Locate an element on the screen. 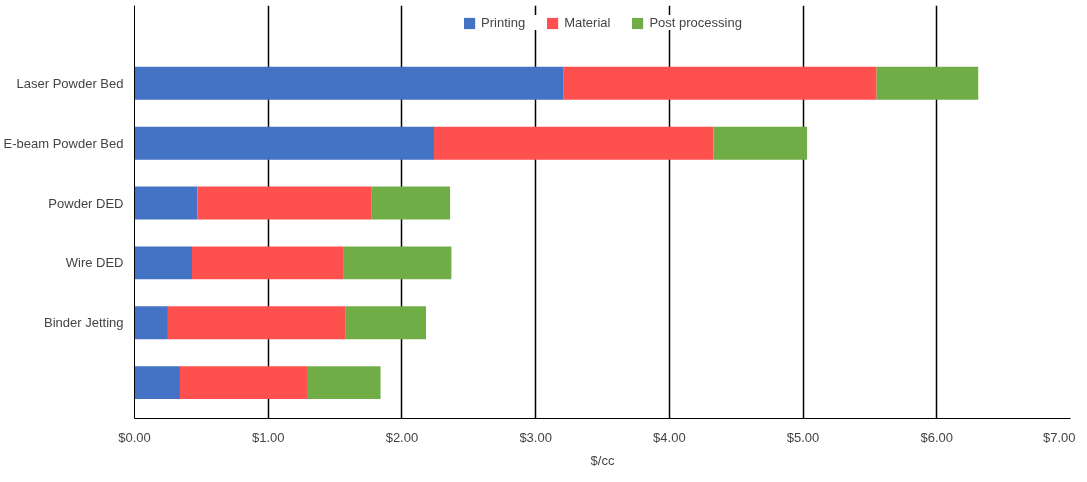 Image resolution: width=1087 pixels, height=482 pixels. legend-label: Printing is located at coordinates (503, 22).